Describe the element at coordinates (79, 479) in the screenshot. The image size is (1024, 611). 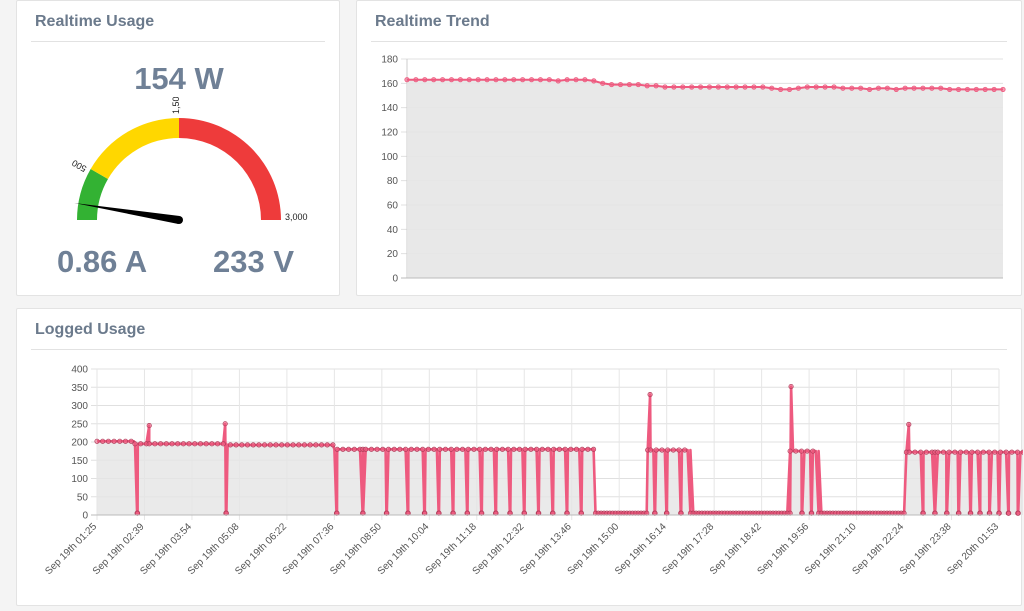
I see `logged-y-tick-label: 100` at that location.